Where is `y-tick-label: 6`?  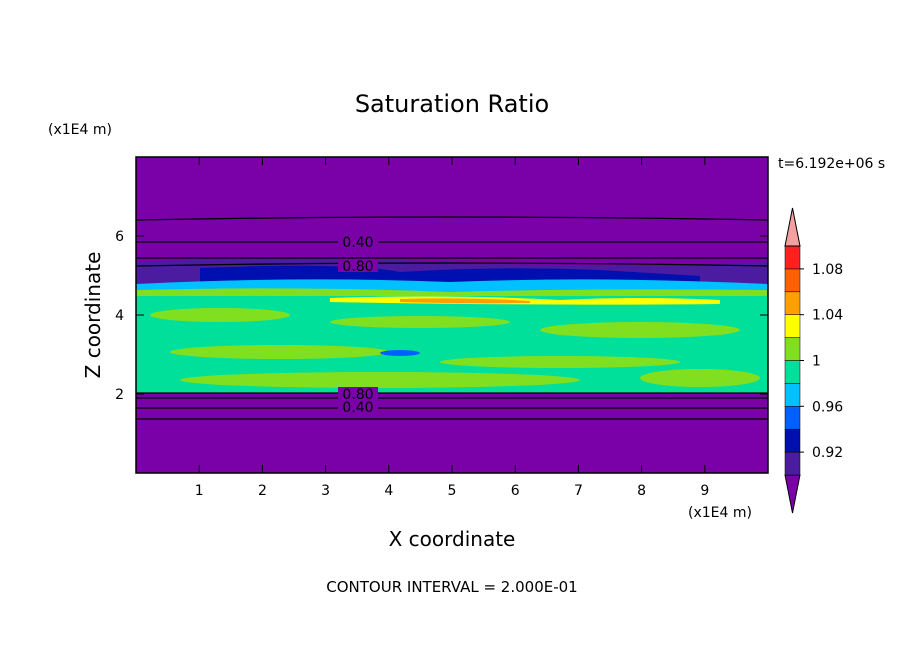
y-tick-label: 6 is located at coordinates (119, 237).